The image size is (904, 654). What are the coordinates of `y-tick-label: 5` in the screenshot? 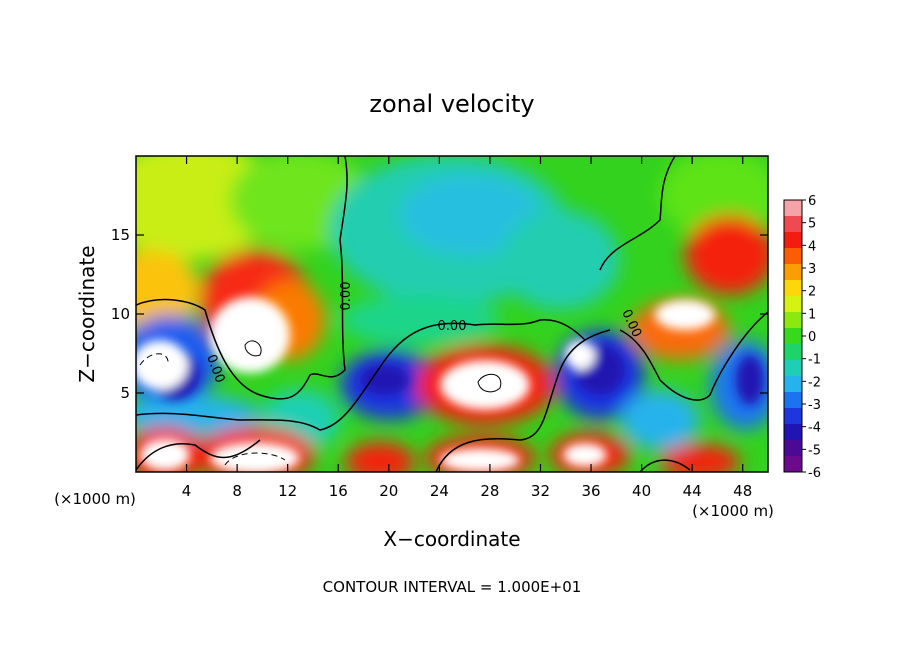 It's located at (125, 393).